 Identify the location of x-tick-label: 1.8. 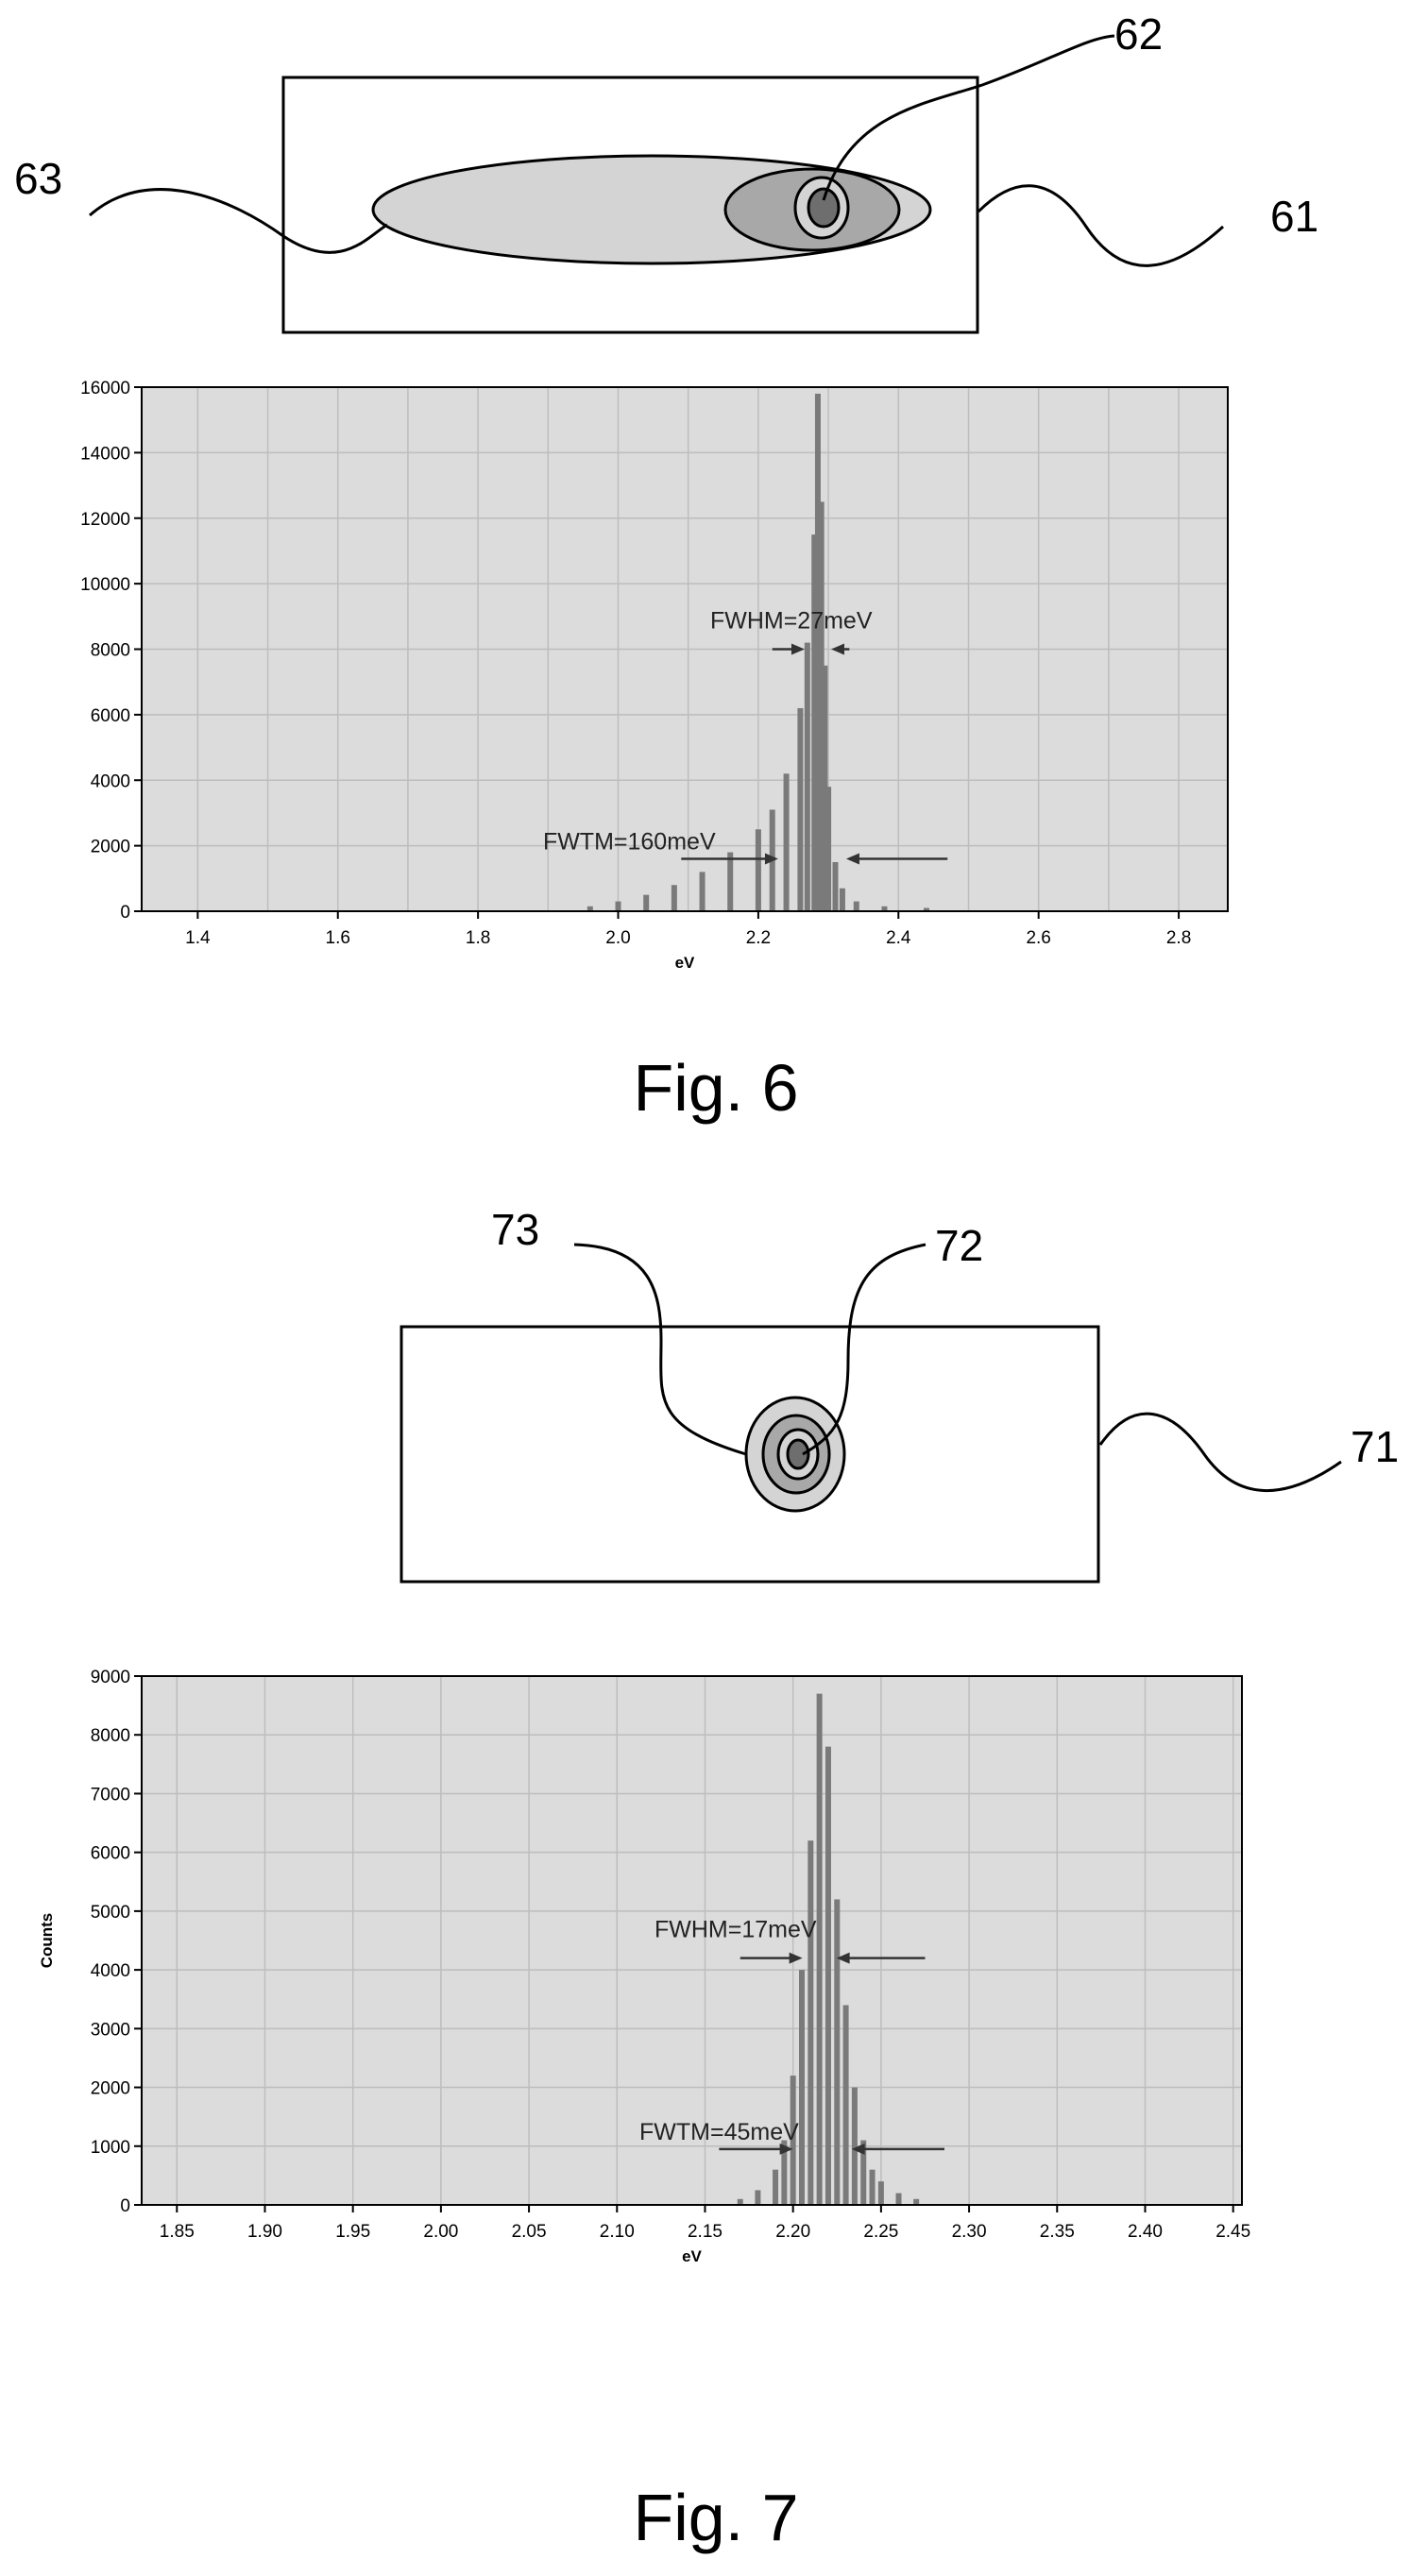
(478, 938).